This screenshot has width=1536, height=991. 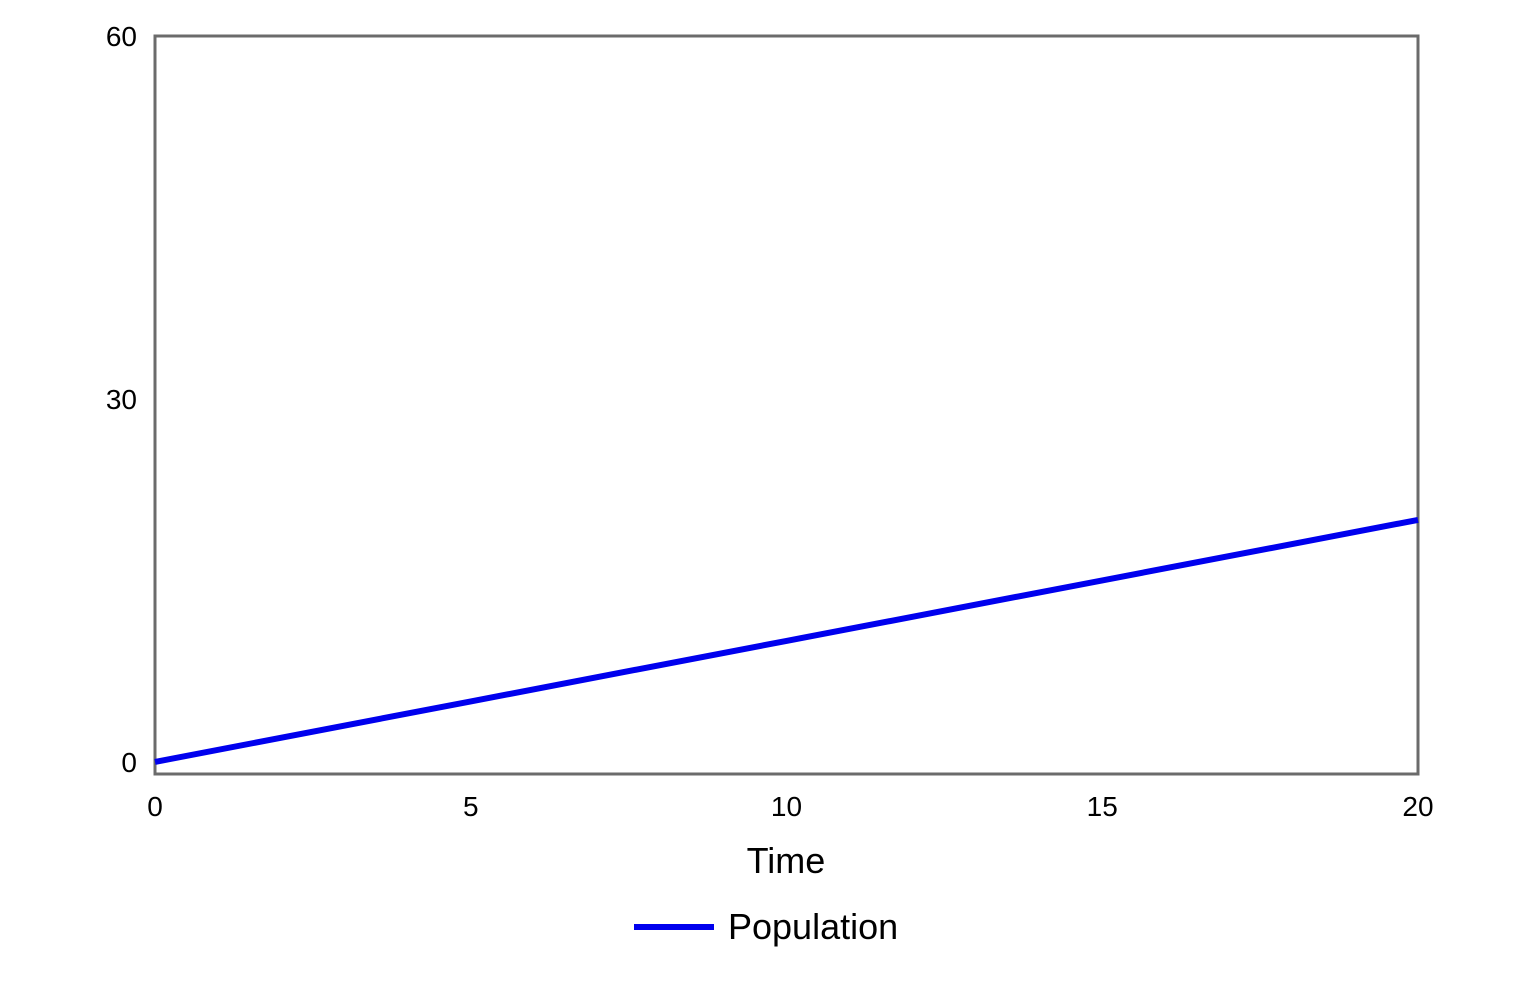 I want to click on legend-label-population: Population, so click(x=813, y=926).